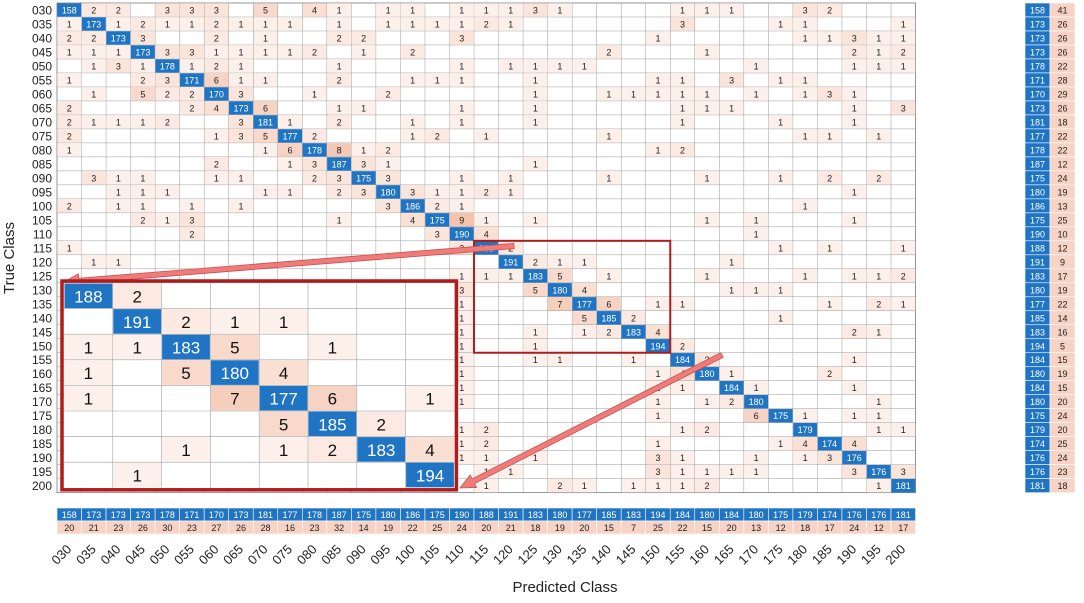  Describe the element at coordinates (234, 372) in the screenshot. I see `zoom-diag-cell` at that location.